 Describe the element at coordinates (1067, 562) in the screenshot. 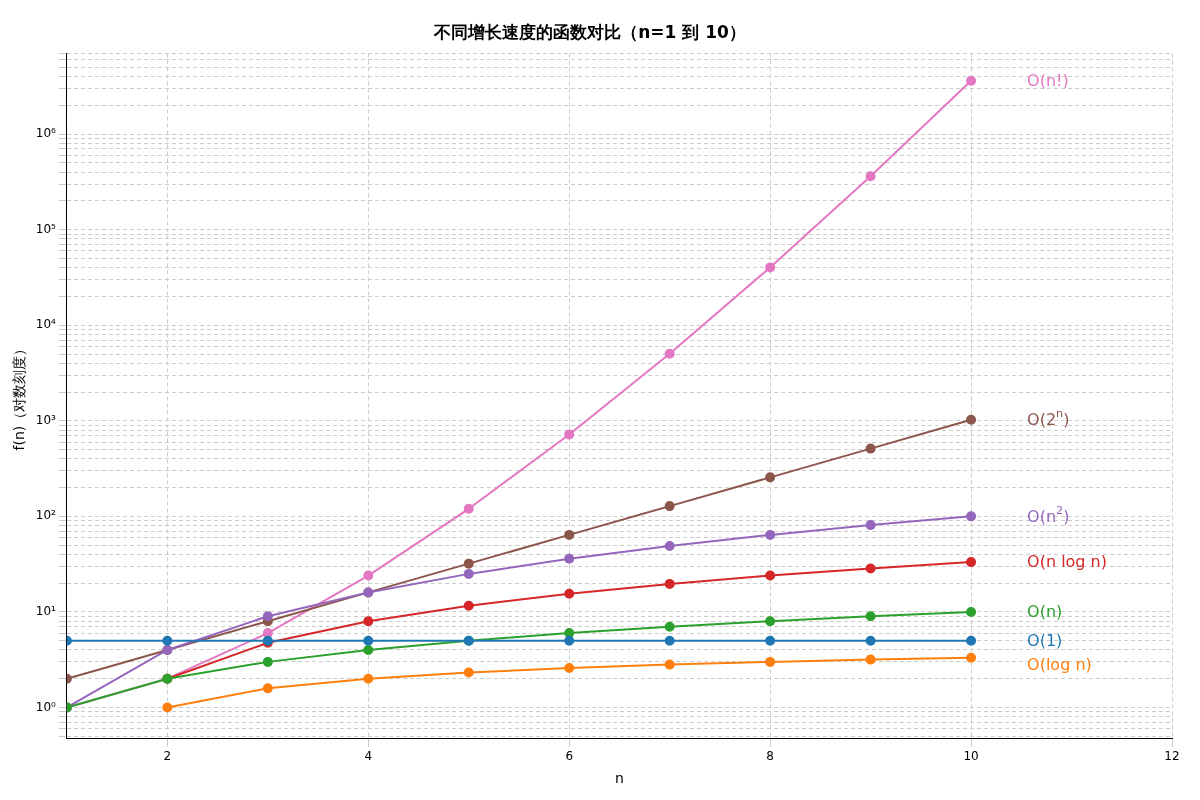

I see `text: O(n log n)` at that location.